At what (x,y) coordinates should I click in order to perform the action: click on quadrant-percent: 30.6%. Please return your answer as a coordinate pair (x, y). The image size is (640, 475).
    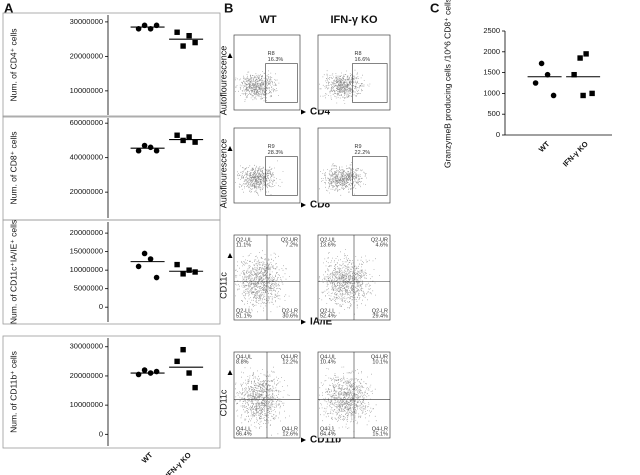
    Looking at the image, I should click on (290, 316).